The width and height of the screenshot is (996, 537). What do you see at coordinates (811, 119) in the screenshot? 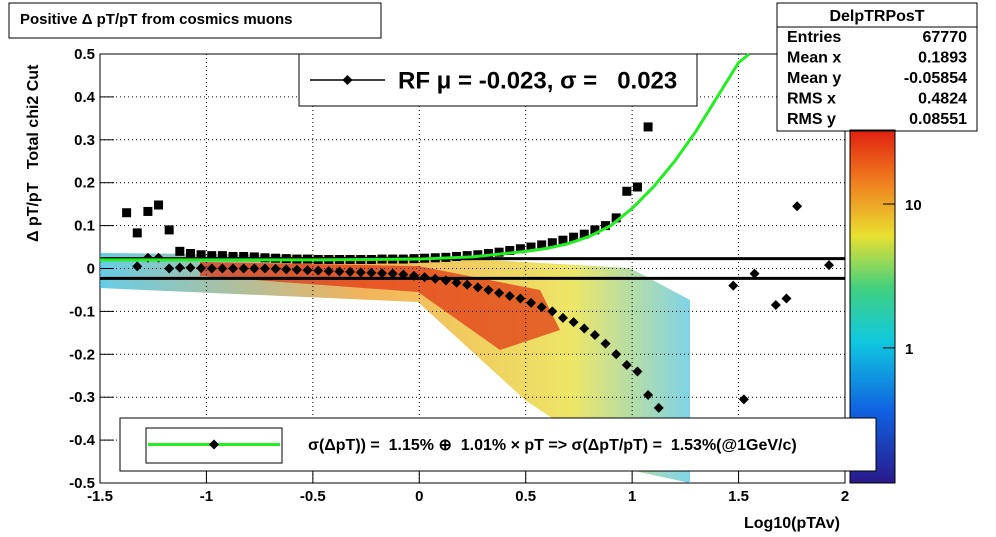
I see `stats-label: RMS y` at bounding box center [811, 119].